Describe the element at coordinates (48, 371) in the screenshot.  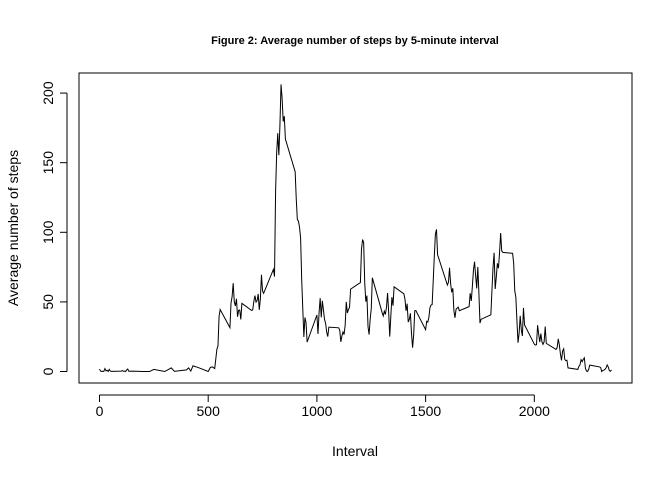
I see `y-tick-label: 0` at that location.